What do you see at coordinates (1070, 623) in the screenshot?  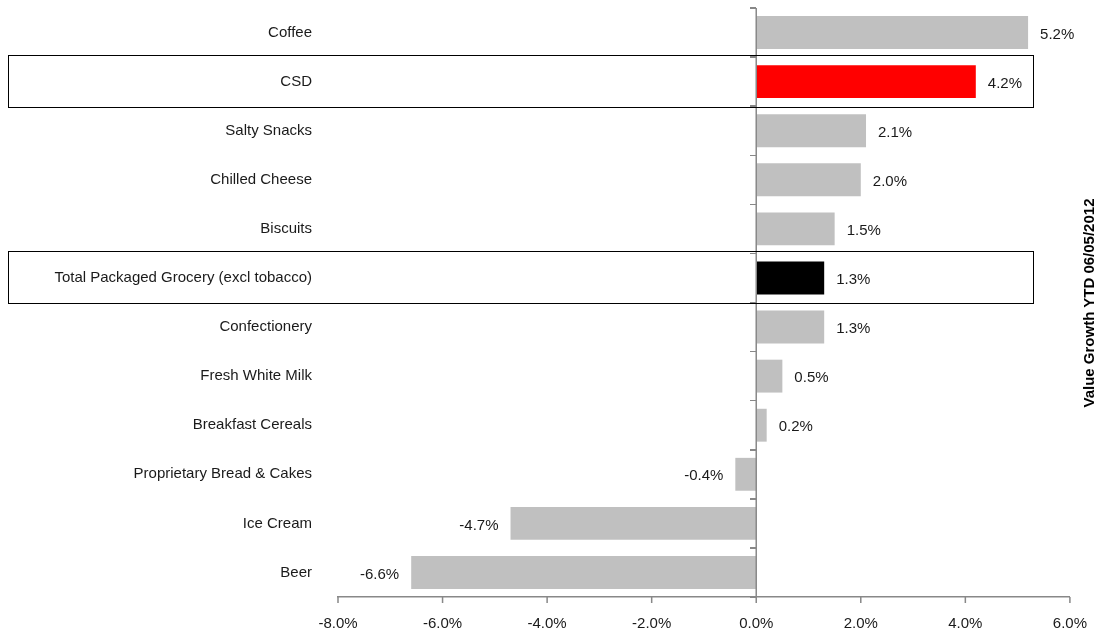 I see `x-tick-label: 6.0%` at bounding box center [1070, 623].